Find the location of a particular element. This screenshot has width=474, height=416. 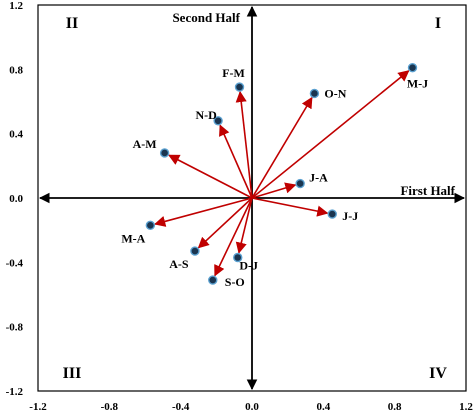

point-label: O-N is located at coordinates (335, 93).